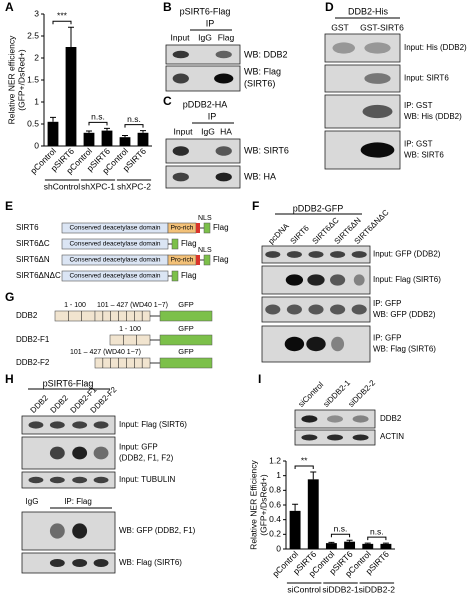  What do you see at coordinates (275, 519) in the screenshot?
I see `y-tick-label: 0.4` at bounding box center [275, 519].